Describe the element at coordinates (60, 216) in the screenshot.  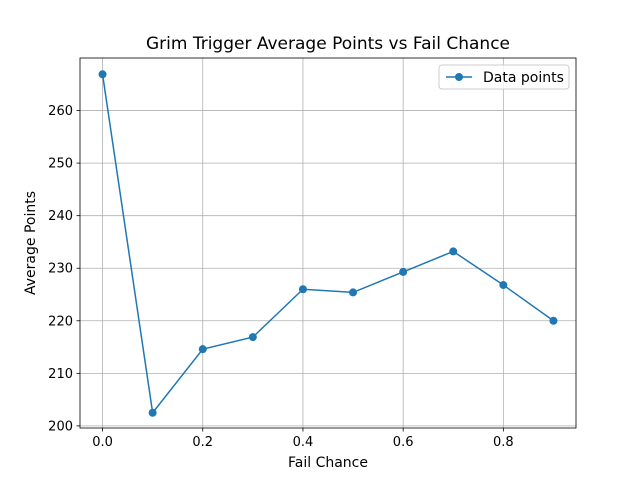
I see `y-tick-label: 240` at that location.